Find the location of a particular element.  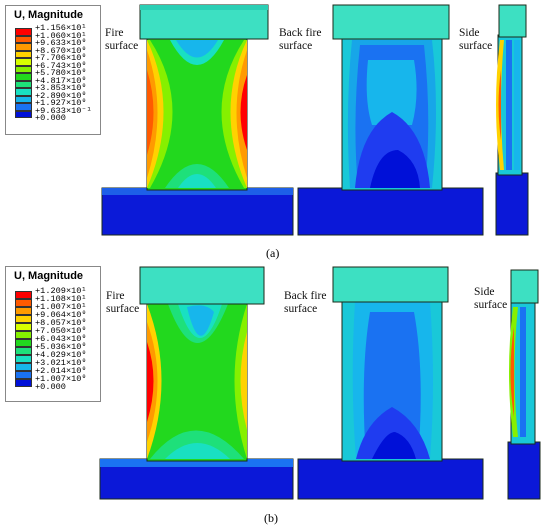

legend-tick: +3.021×10⁰ is located at coordinates (61, 363).